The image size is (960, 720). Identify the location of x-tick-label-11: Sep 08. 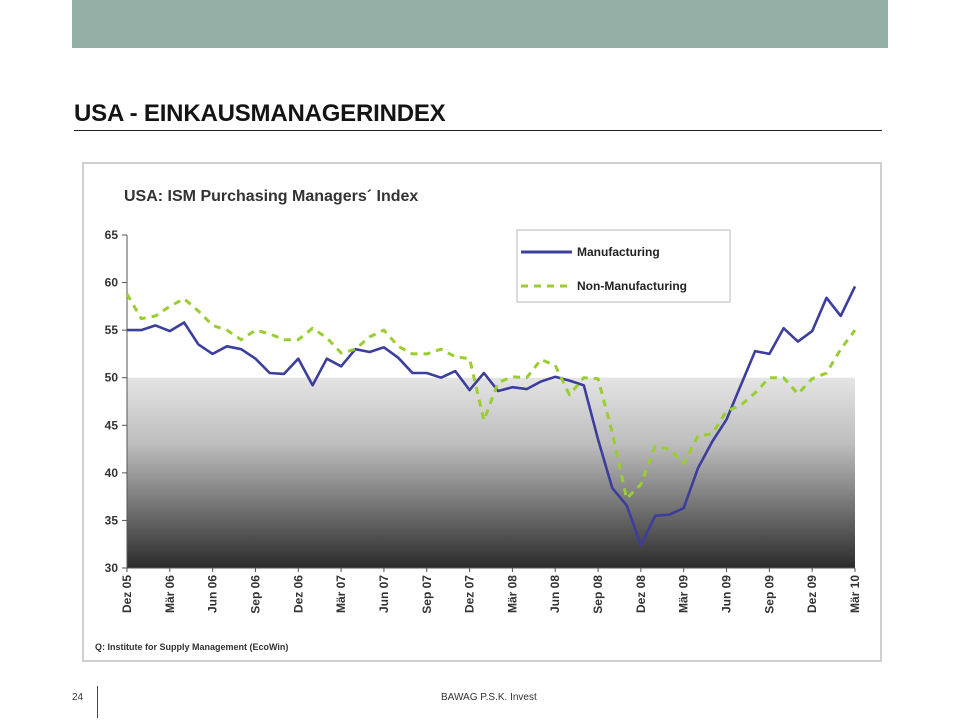
(598, 594).